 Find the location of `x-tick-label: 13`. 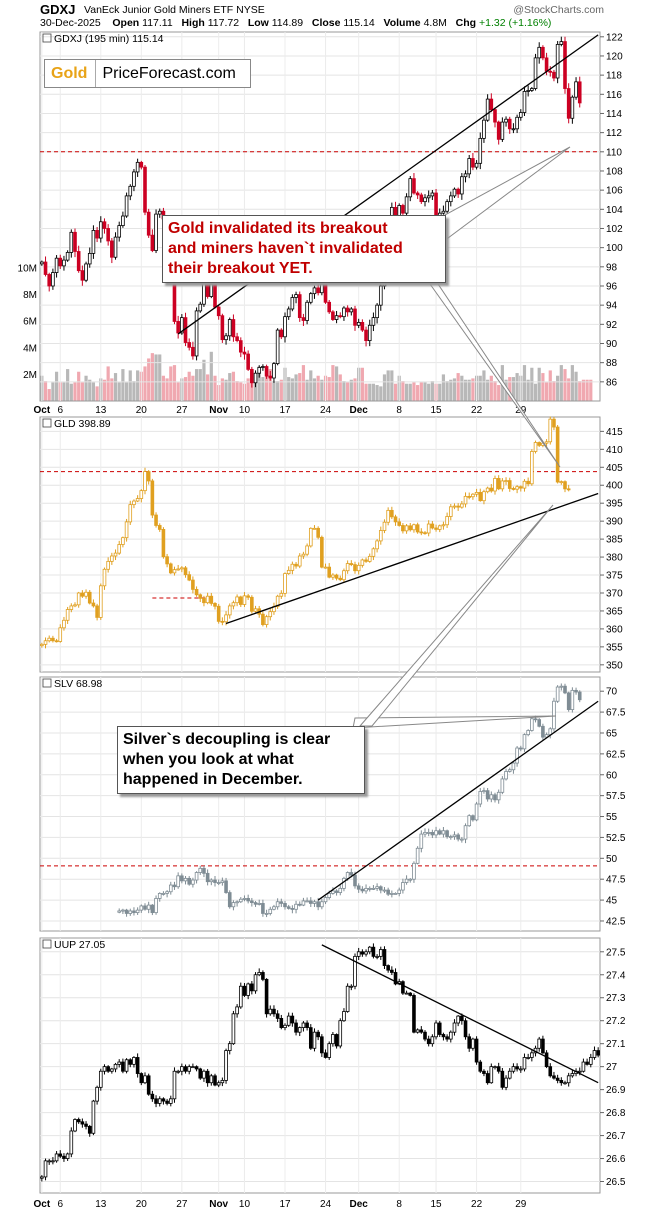

x-tick-label: 13 is located at coordinates (101, 410).